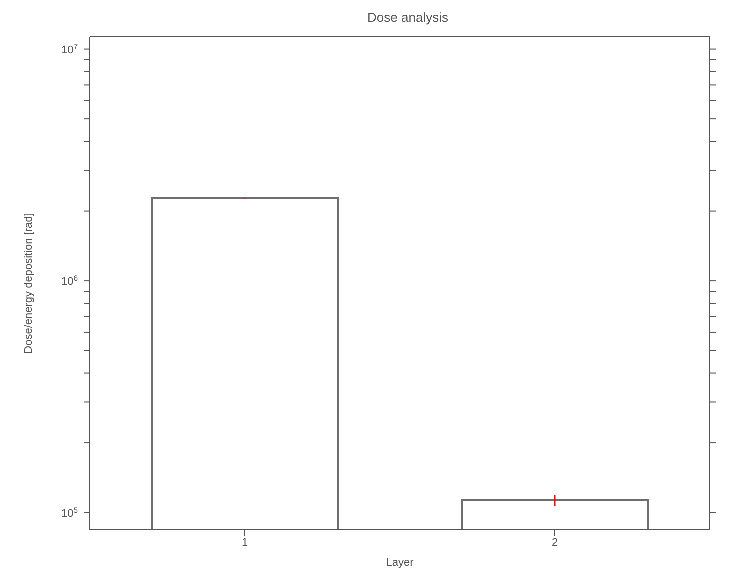 The width and height of the screenshot is (734, 588). Describe the element at coordinates (69, 281) in the screenshot. I see `y-tick-label: 10$^{6}$` at that location.